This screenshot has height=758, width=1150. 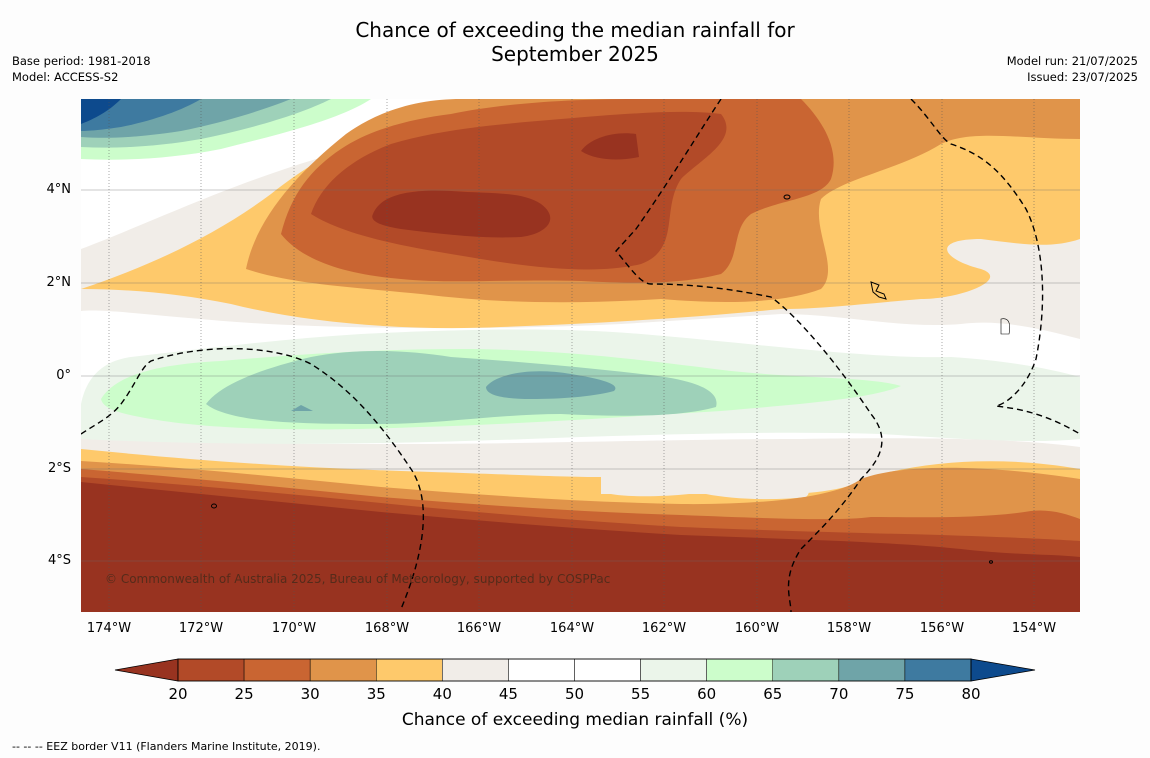 I want to click on band-north-core, so click(x=461, y=214).